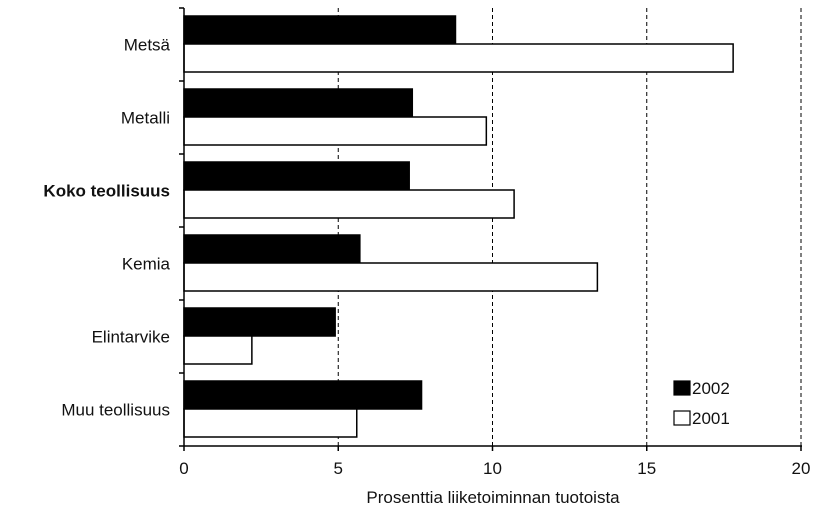 The image size is (818, 512). I want to click on tick-labels: 0 5 10 15 20, so click(494, 468).